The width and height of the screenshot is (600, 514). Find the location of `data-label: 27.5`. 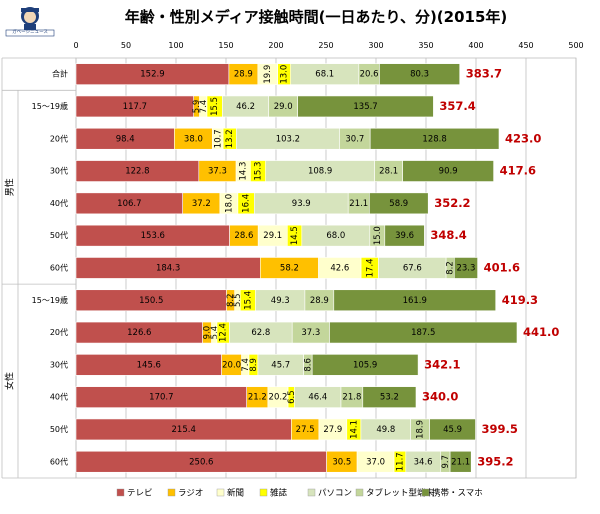

data-label: 27.5 is located at coordinates (305, 430).